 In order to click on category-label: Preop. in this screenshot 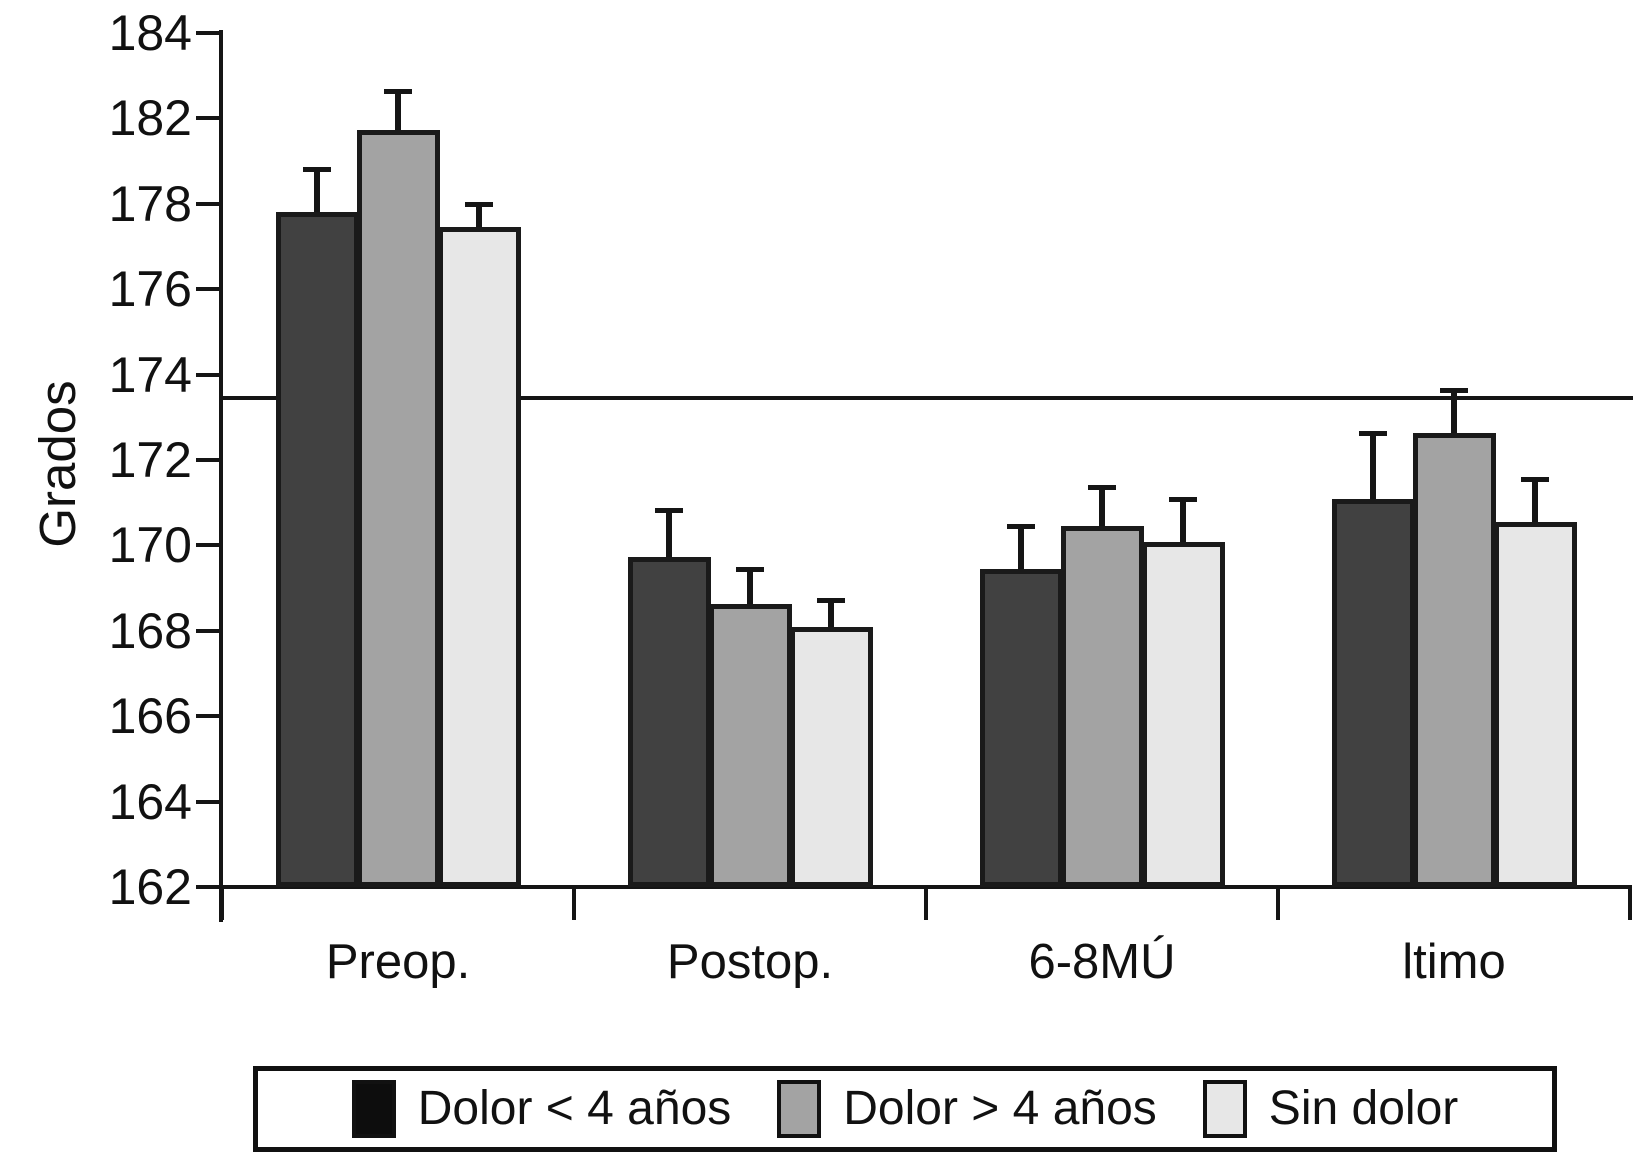, I will do `click(398, 962)`.